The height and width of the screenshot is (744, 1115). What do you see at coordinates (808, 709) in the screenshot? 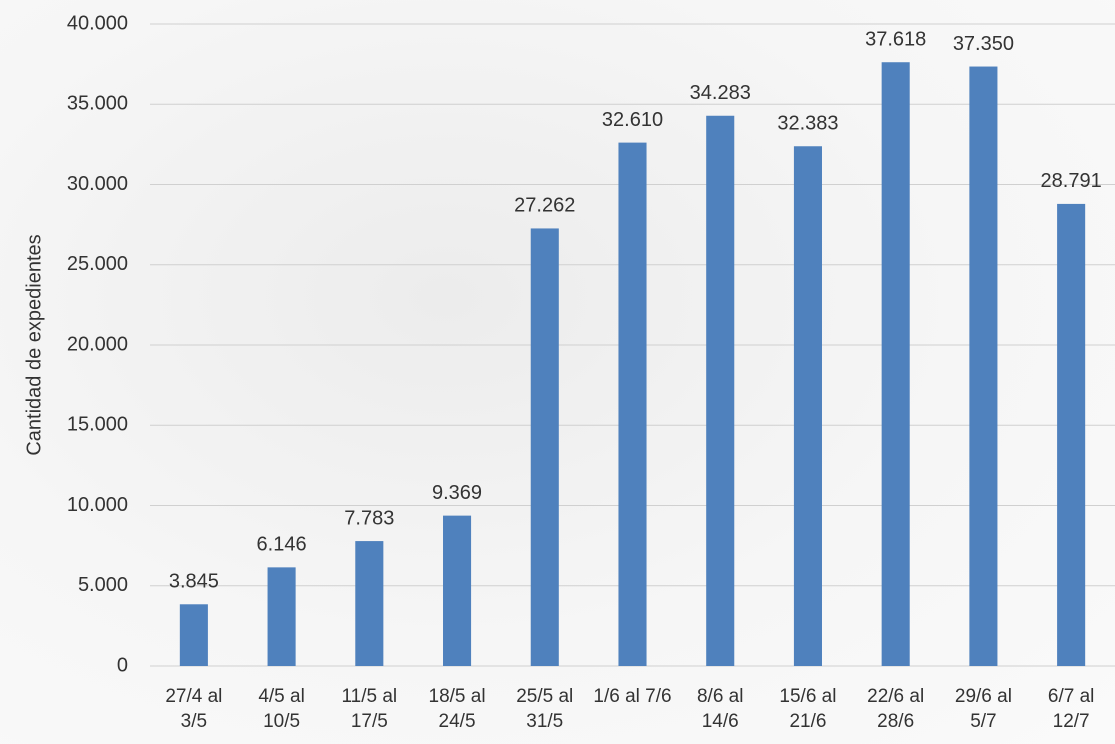
I see `x-tick-label: 15/6 al 21/6` at bounding box center [808, 709].